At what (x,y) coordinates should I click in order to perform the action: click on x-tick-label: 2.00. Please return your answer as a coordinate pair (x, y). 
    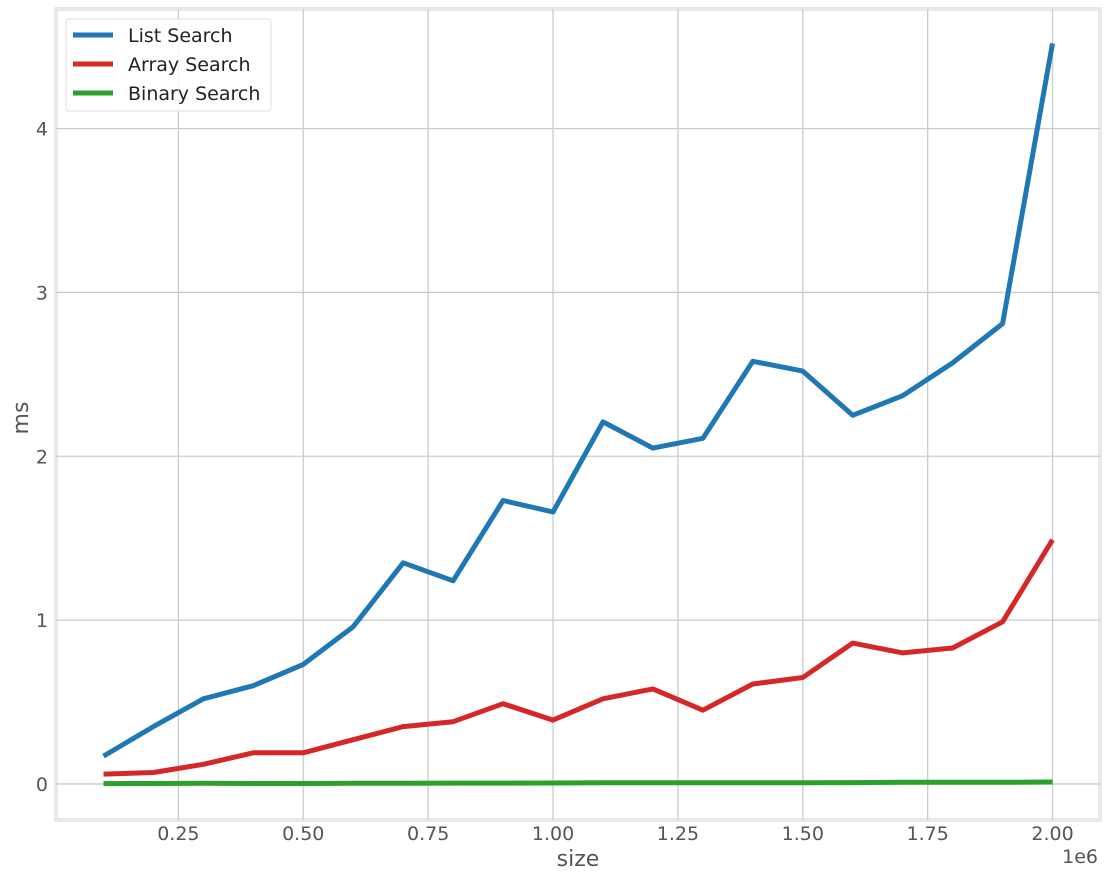
    Looking at the image, I should click on (1052, 834).